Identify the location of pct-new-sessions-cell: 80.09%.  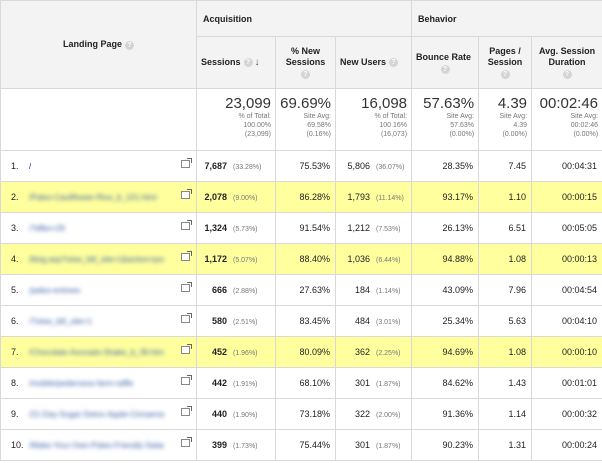
(305, 352).